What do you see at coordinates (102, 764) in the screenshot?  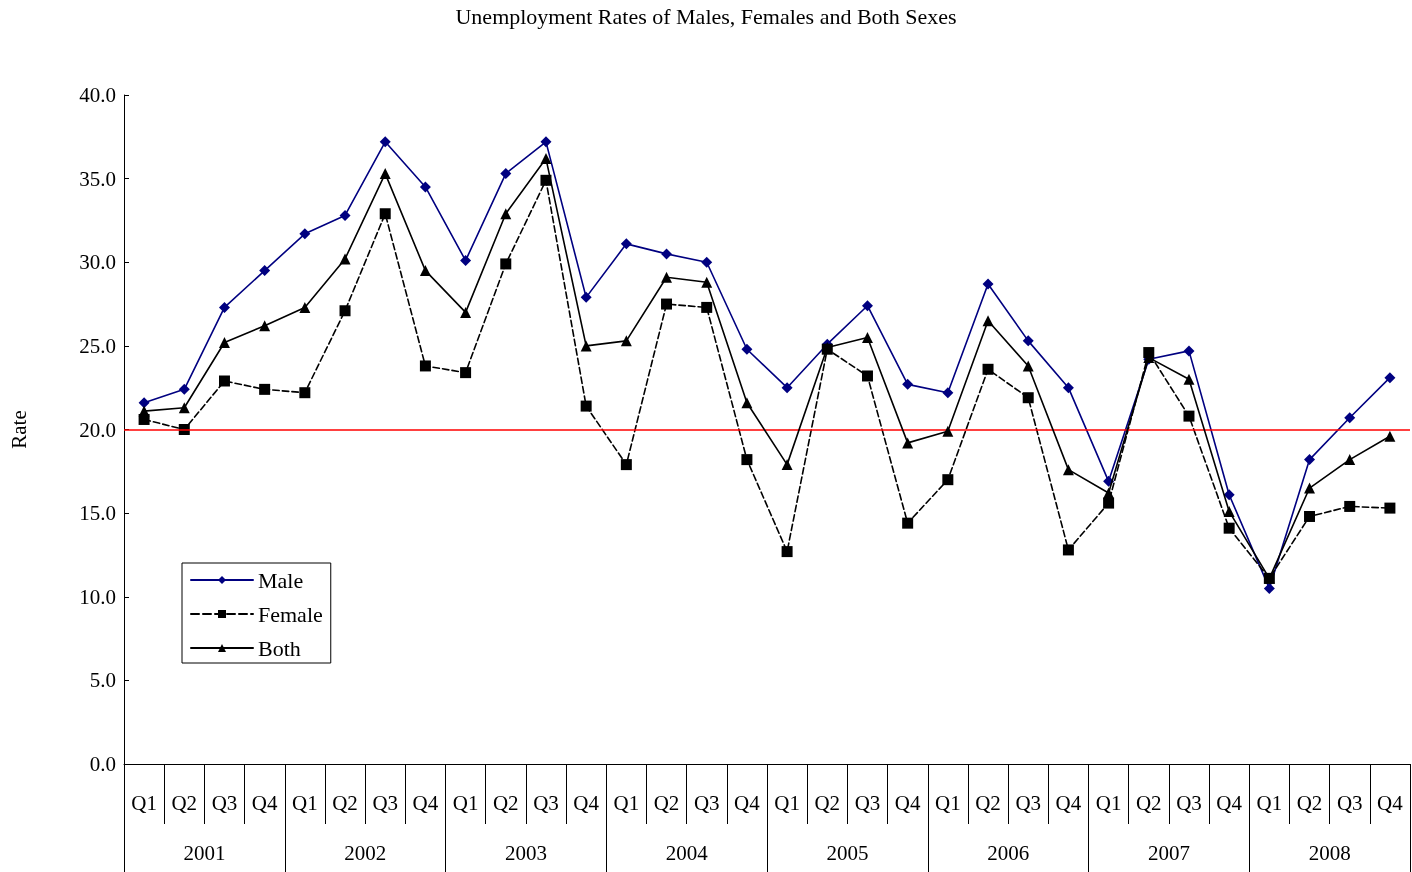 I see `y-tick-label: 0.0` at bounding box center [102, 764].